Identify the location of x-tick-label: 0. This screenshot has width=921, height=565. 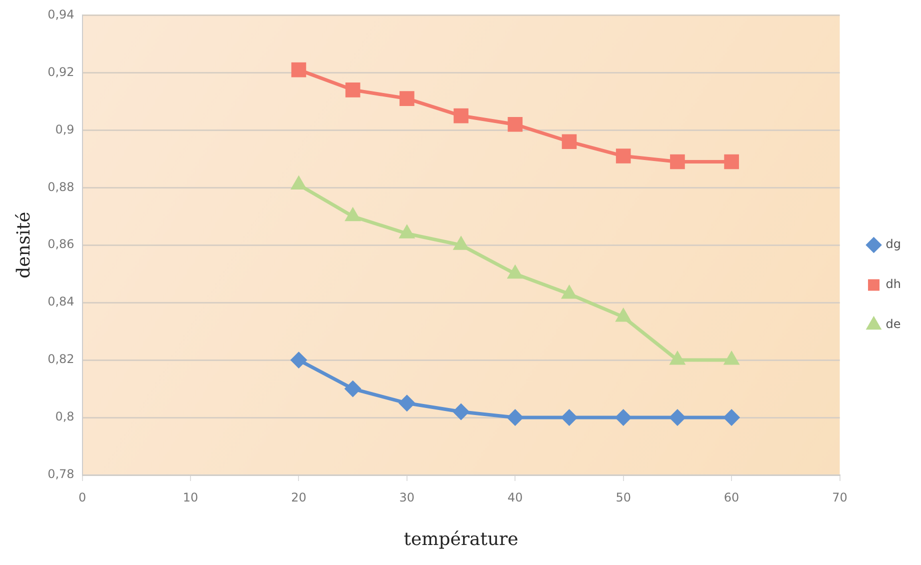
(82, 497).